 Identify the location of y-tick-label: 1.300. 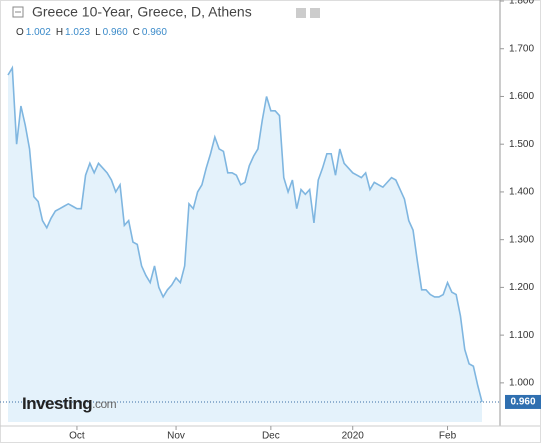
(521, 239).